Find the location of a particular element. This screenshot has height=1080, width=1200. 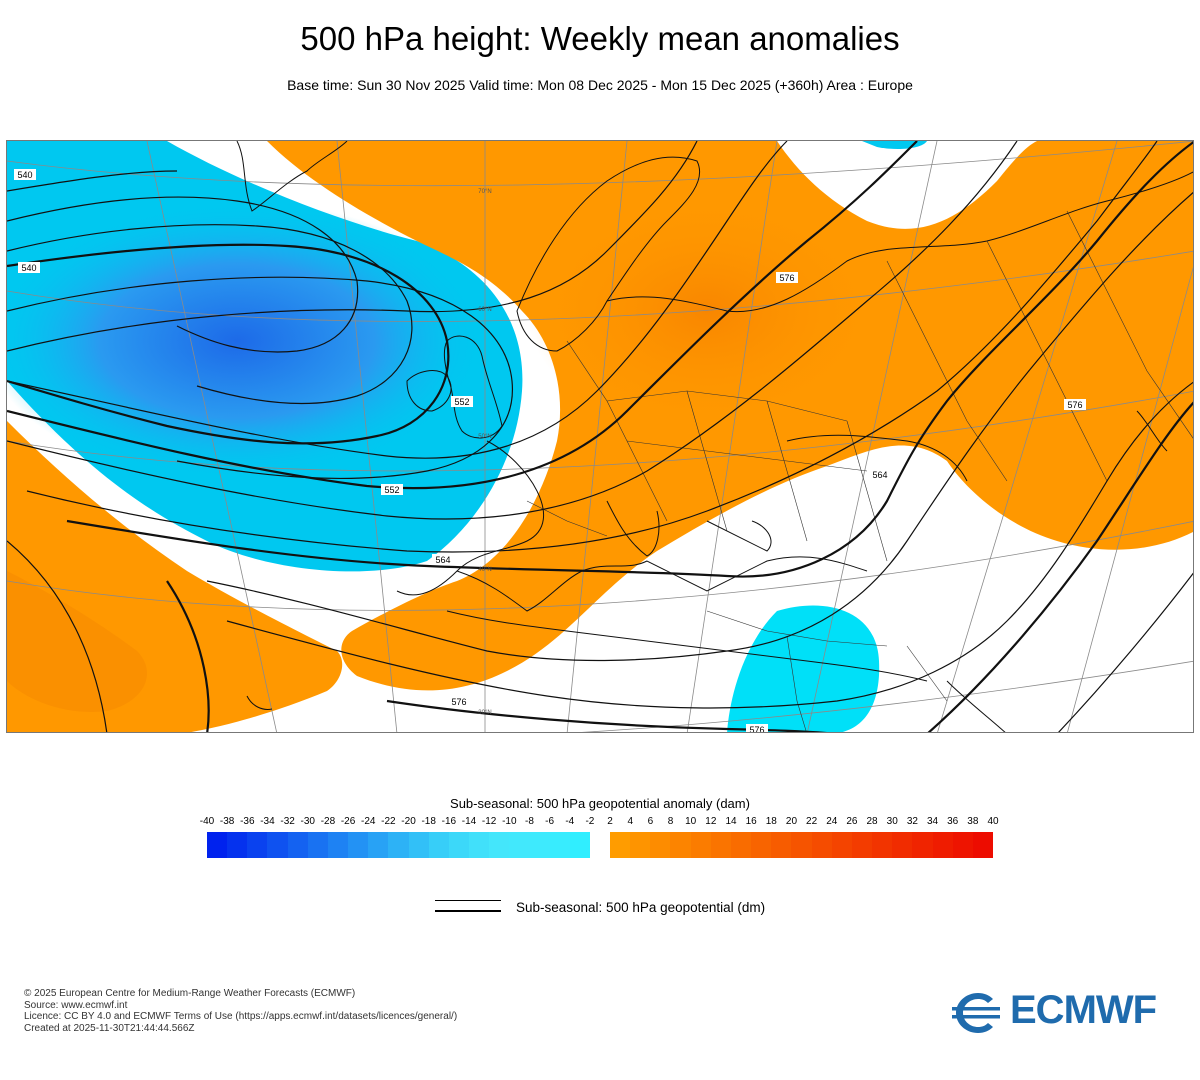

footer-source: Source: www.ecmwf.int is located at coordinates (76, 1005).